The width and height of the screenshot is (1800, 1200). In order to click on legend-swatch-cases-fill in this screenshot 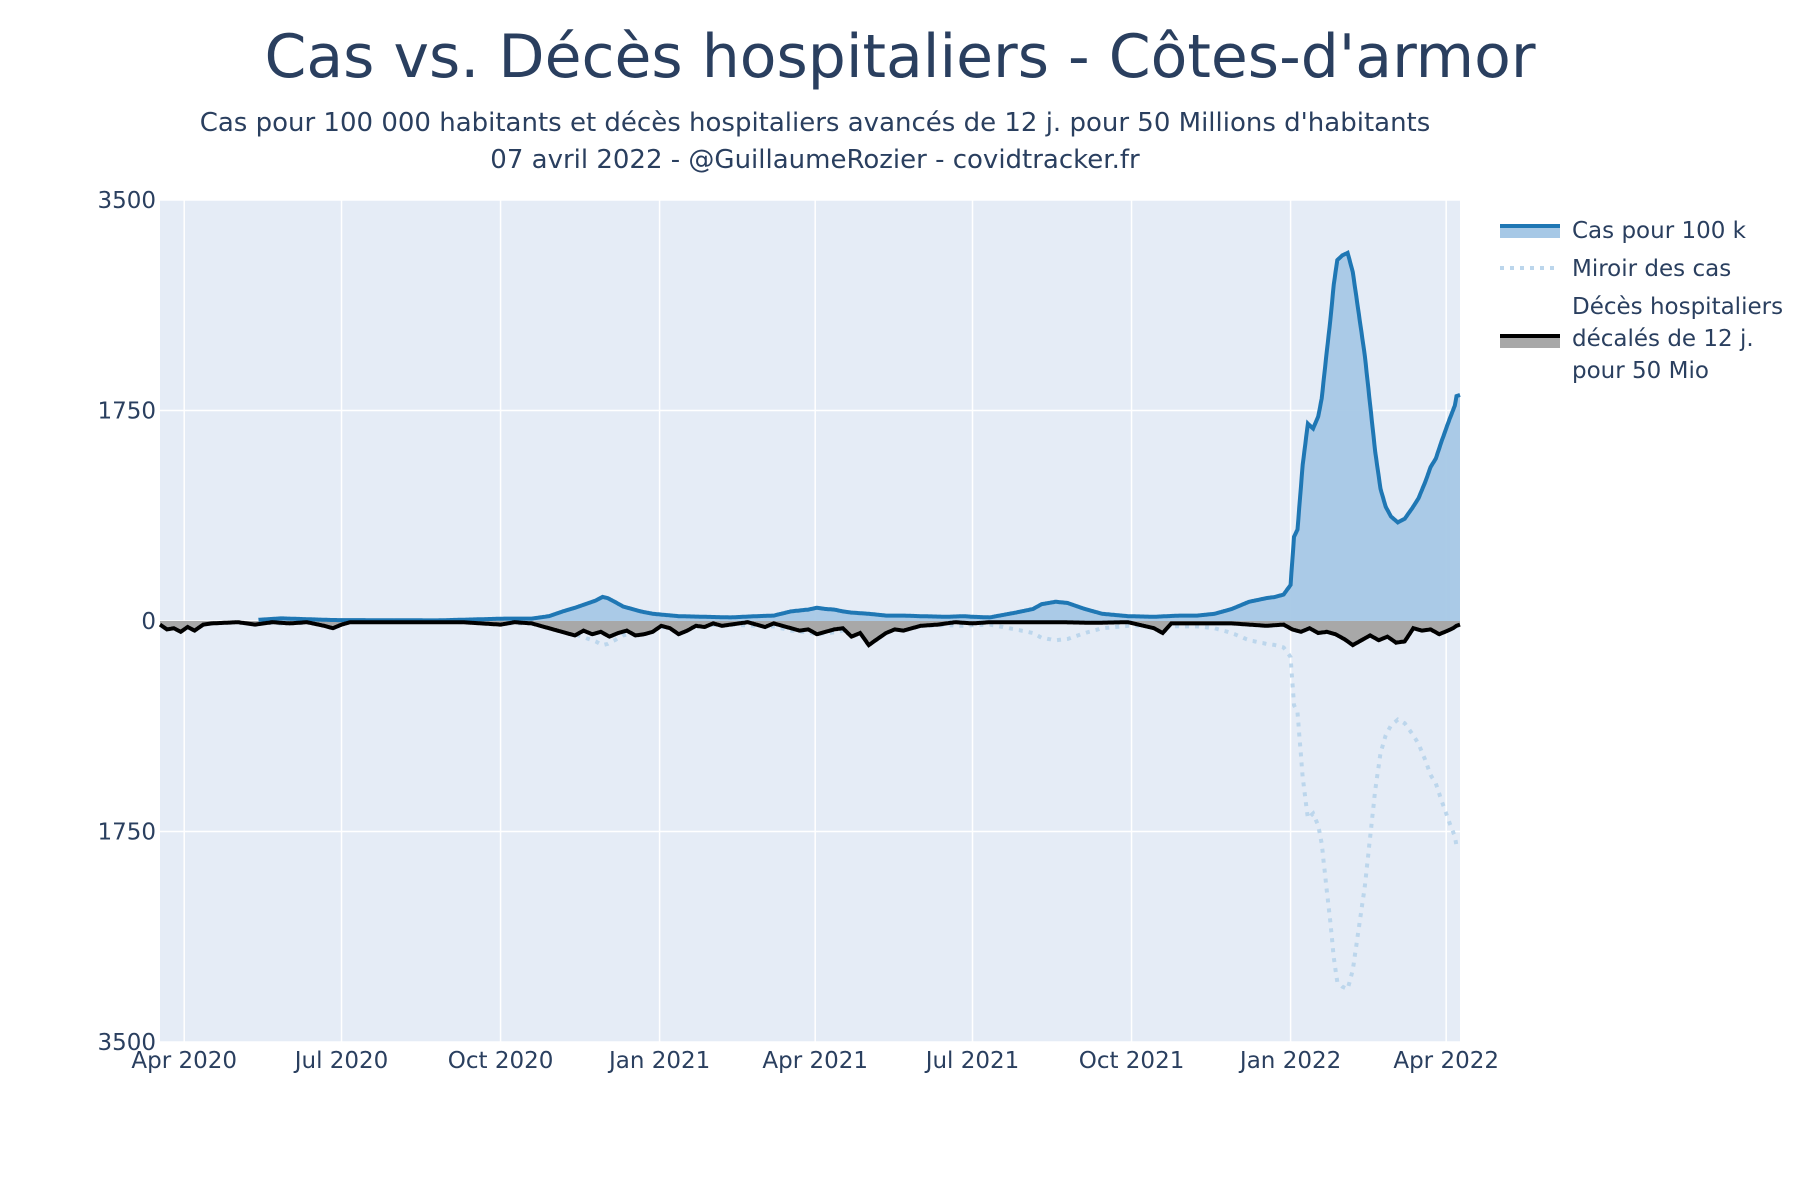, I will do `click(1530, 232)`.